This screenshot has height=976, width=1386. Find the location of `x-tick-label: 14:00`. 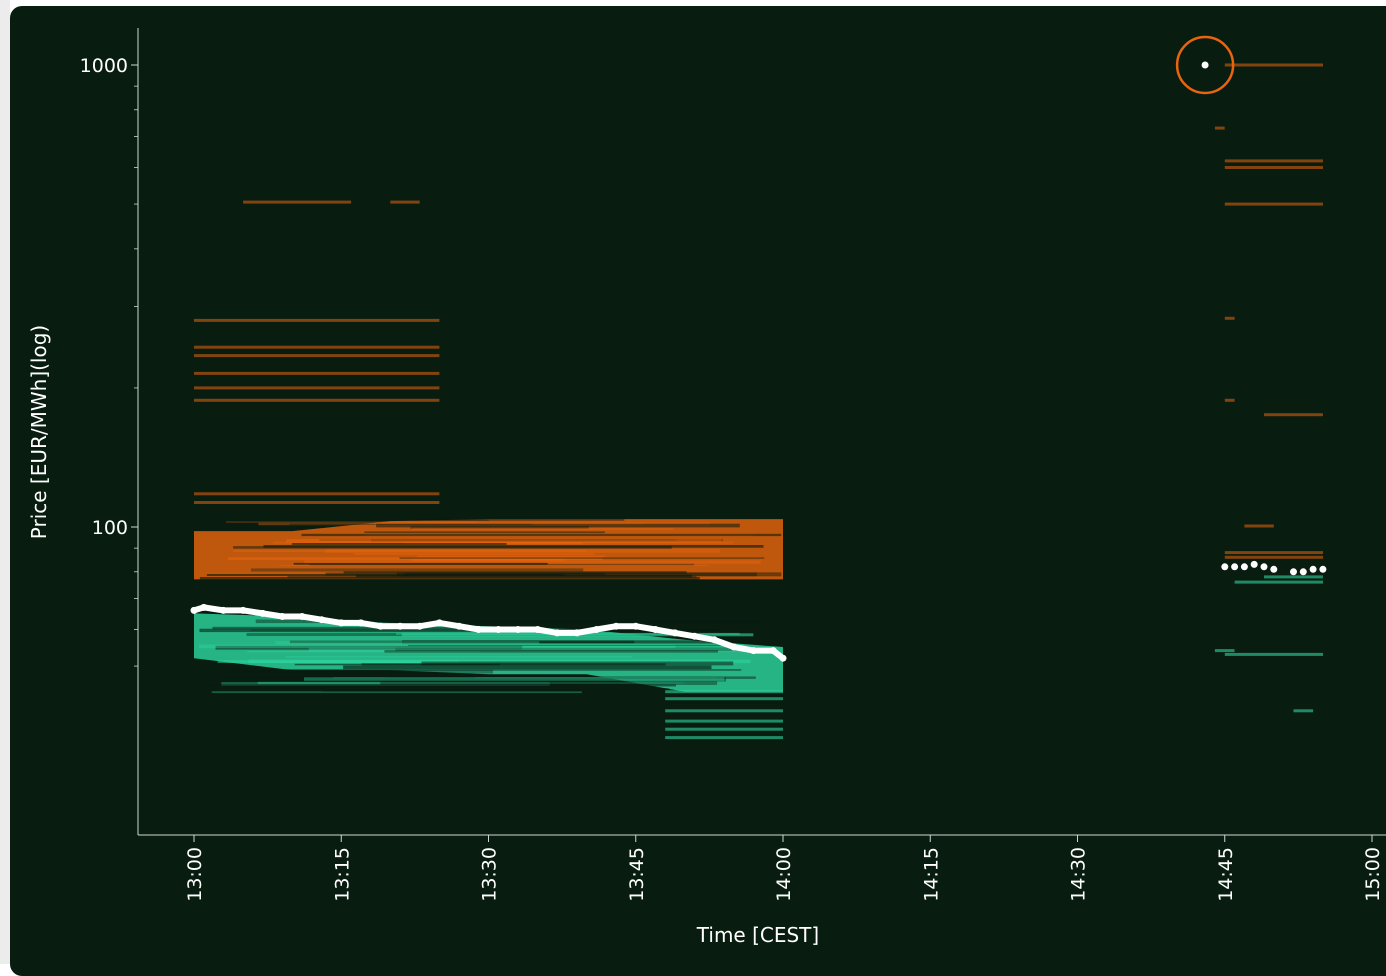

x-tick-label: 14:00 is located at coordinates (784, 874).